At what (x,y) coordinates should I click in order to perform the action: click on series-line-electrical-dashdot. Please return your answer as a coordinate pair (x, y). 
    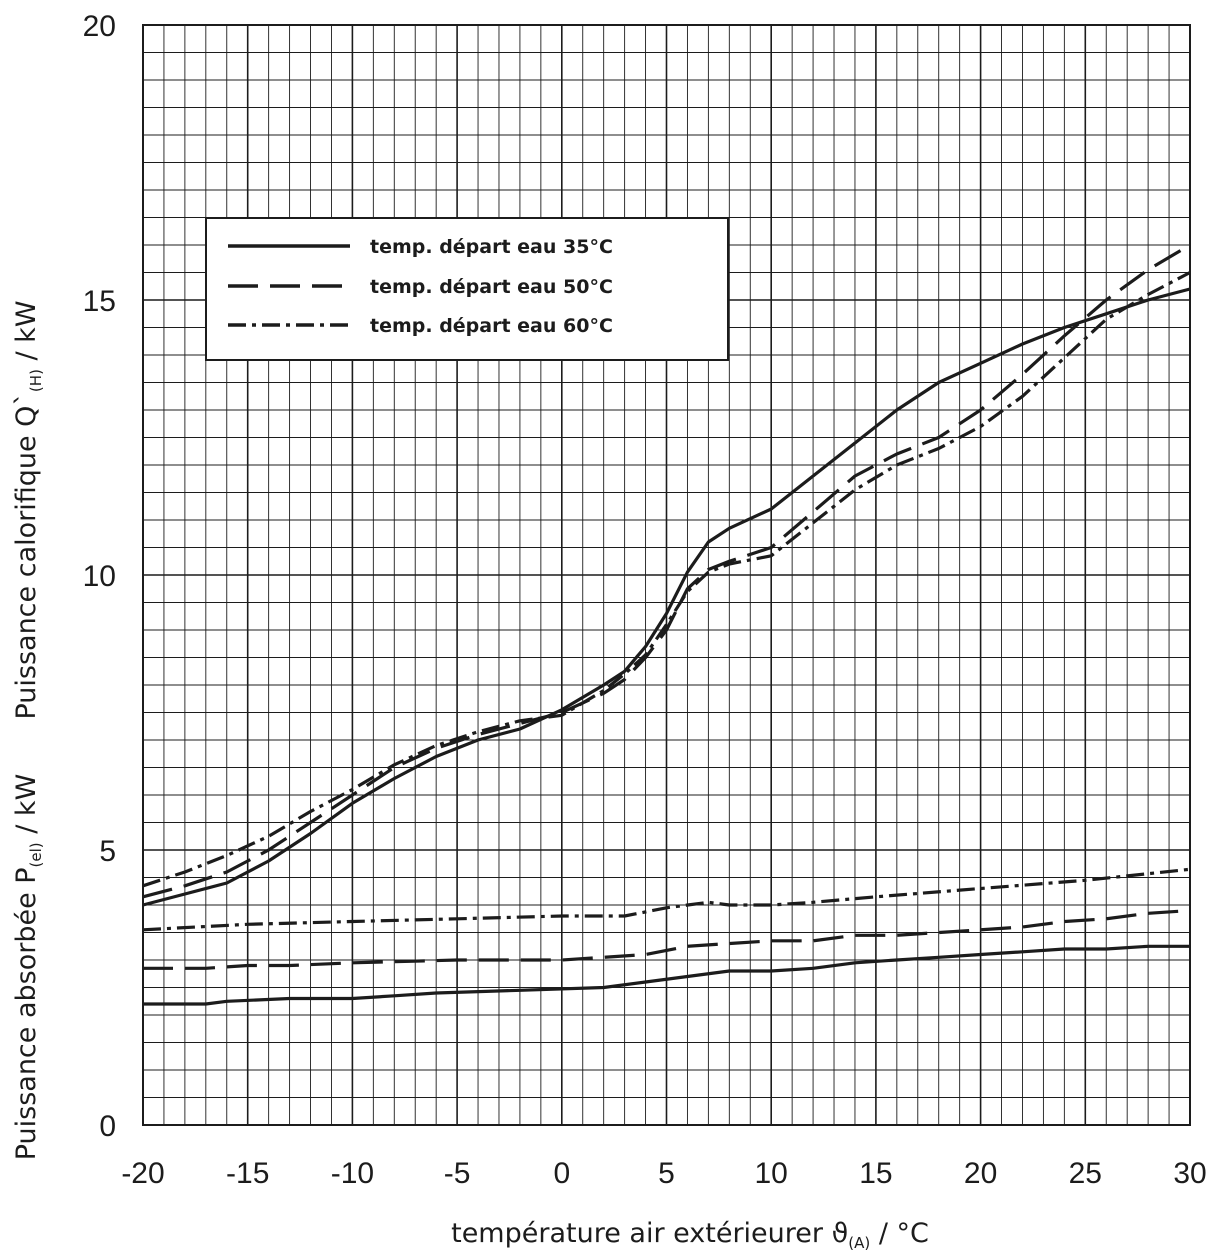
    Looking at the image, I should click on (666, 899).